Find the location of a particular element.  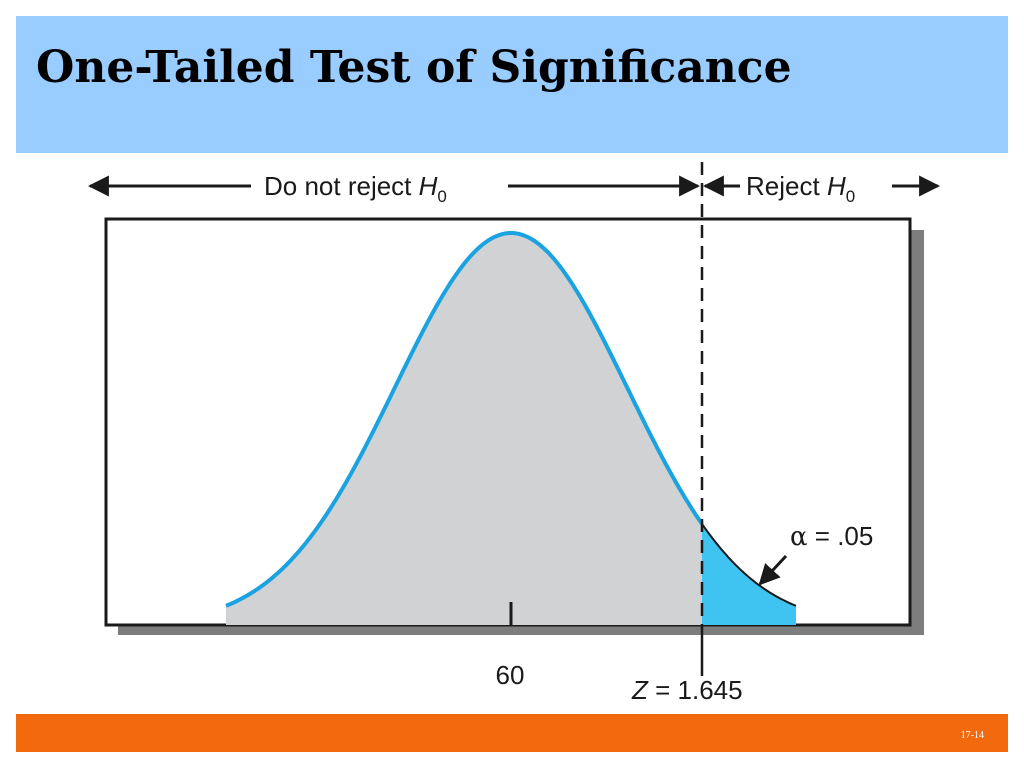

alpha-arrow is located at coordinates (773, 570).